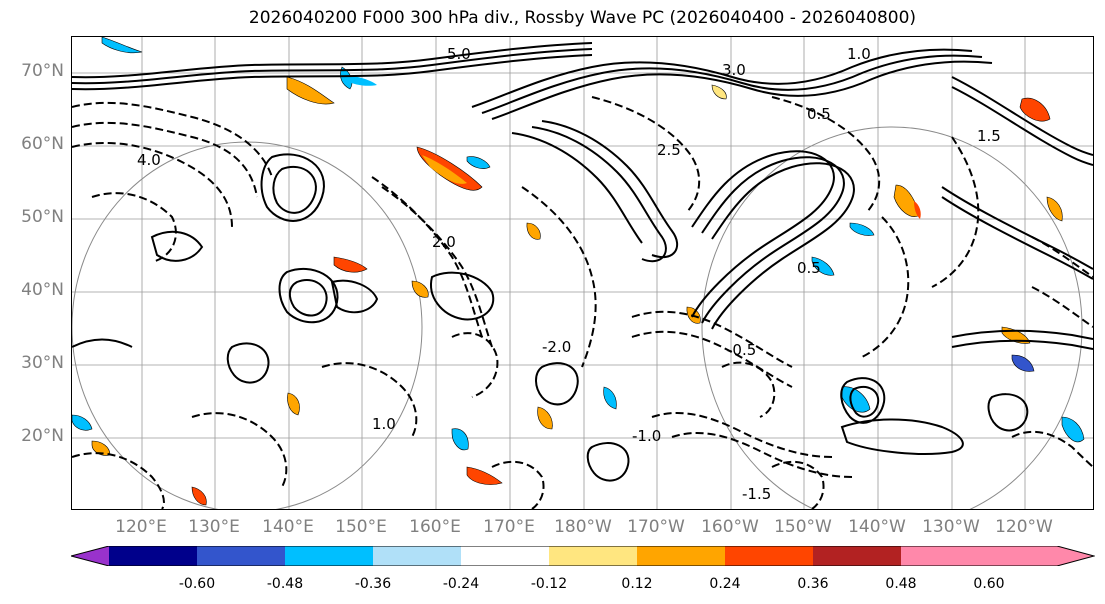  What do you see at coordinates (877, 527) in the screenshot?
I see `lon-label-140w: 140°W` at bounding box center [877, 527].